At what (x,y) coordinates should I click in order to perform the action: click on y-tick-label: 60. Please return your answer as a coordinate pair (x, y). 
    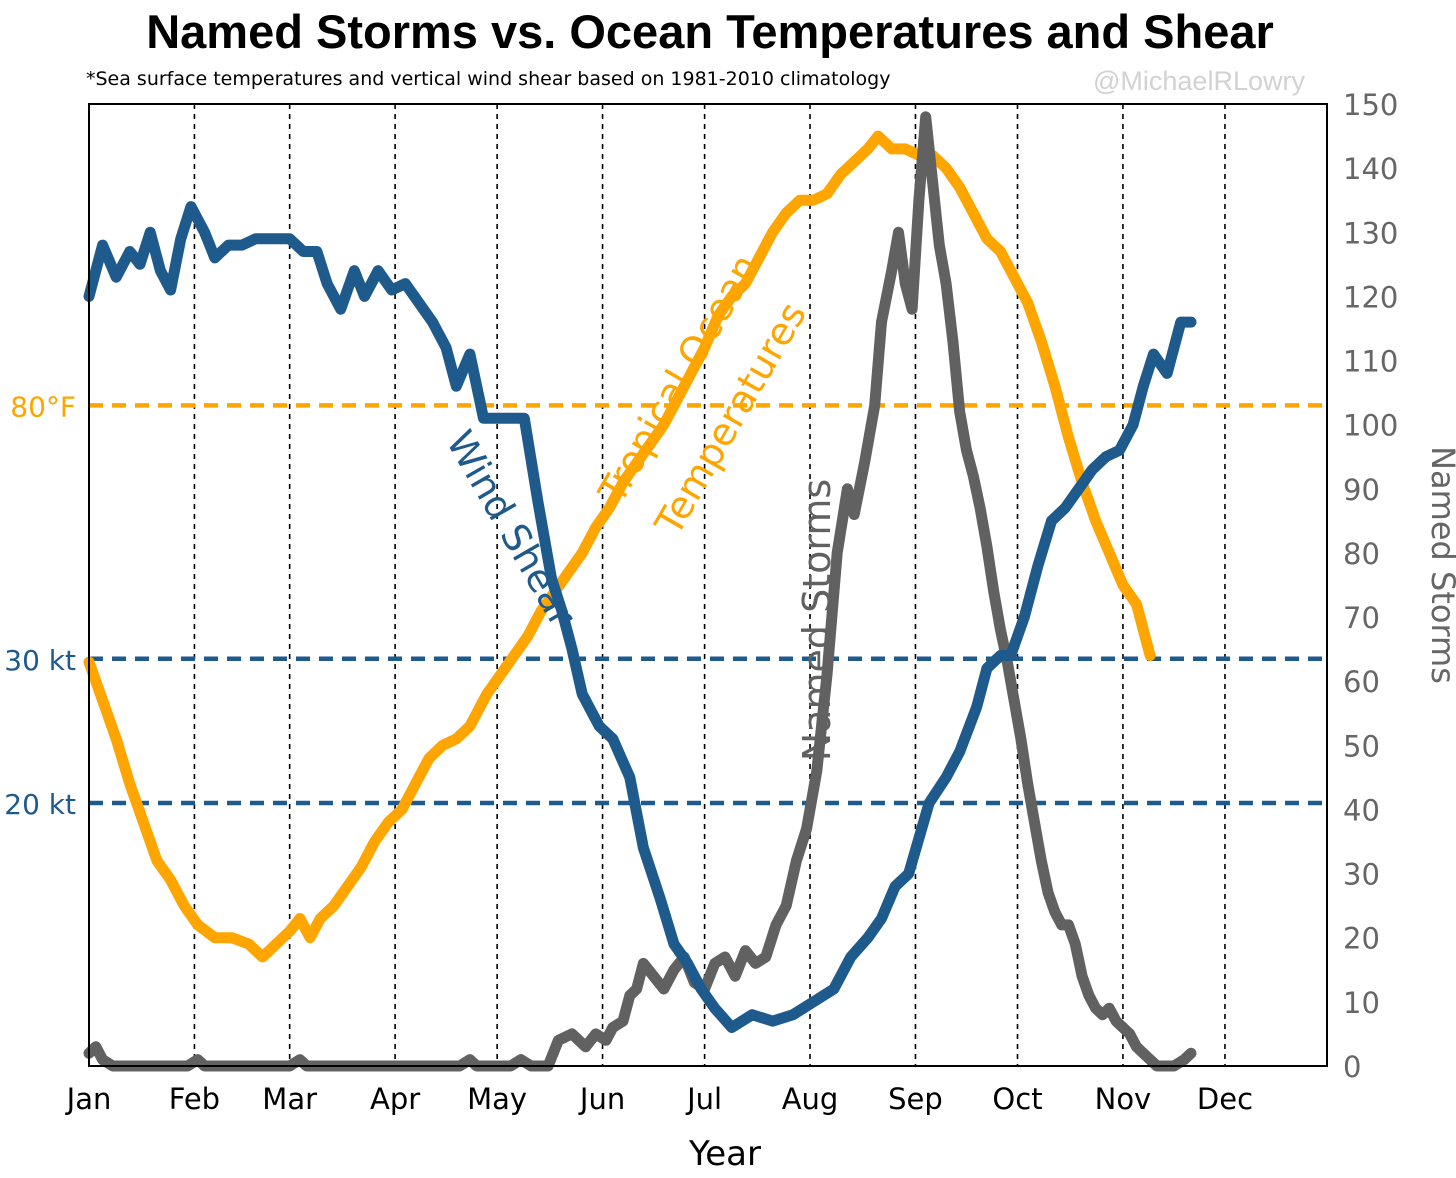
    Looking at the image, I should click on (1361, 682).